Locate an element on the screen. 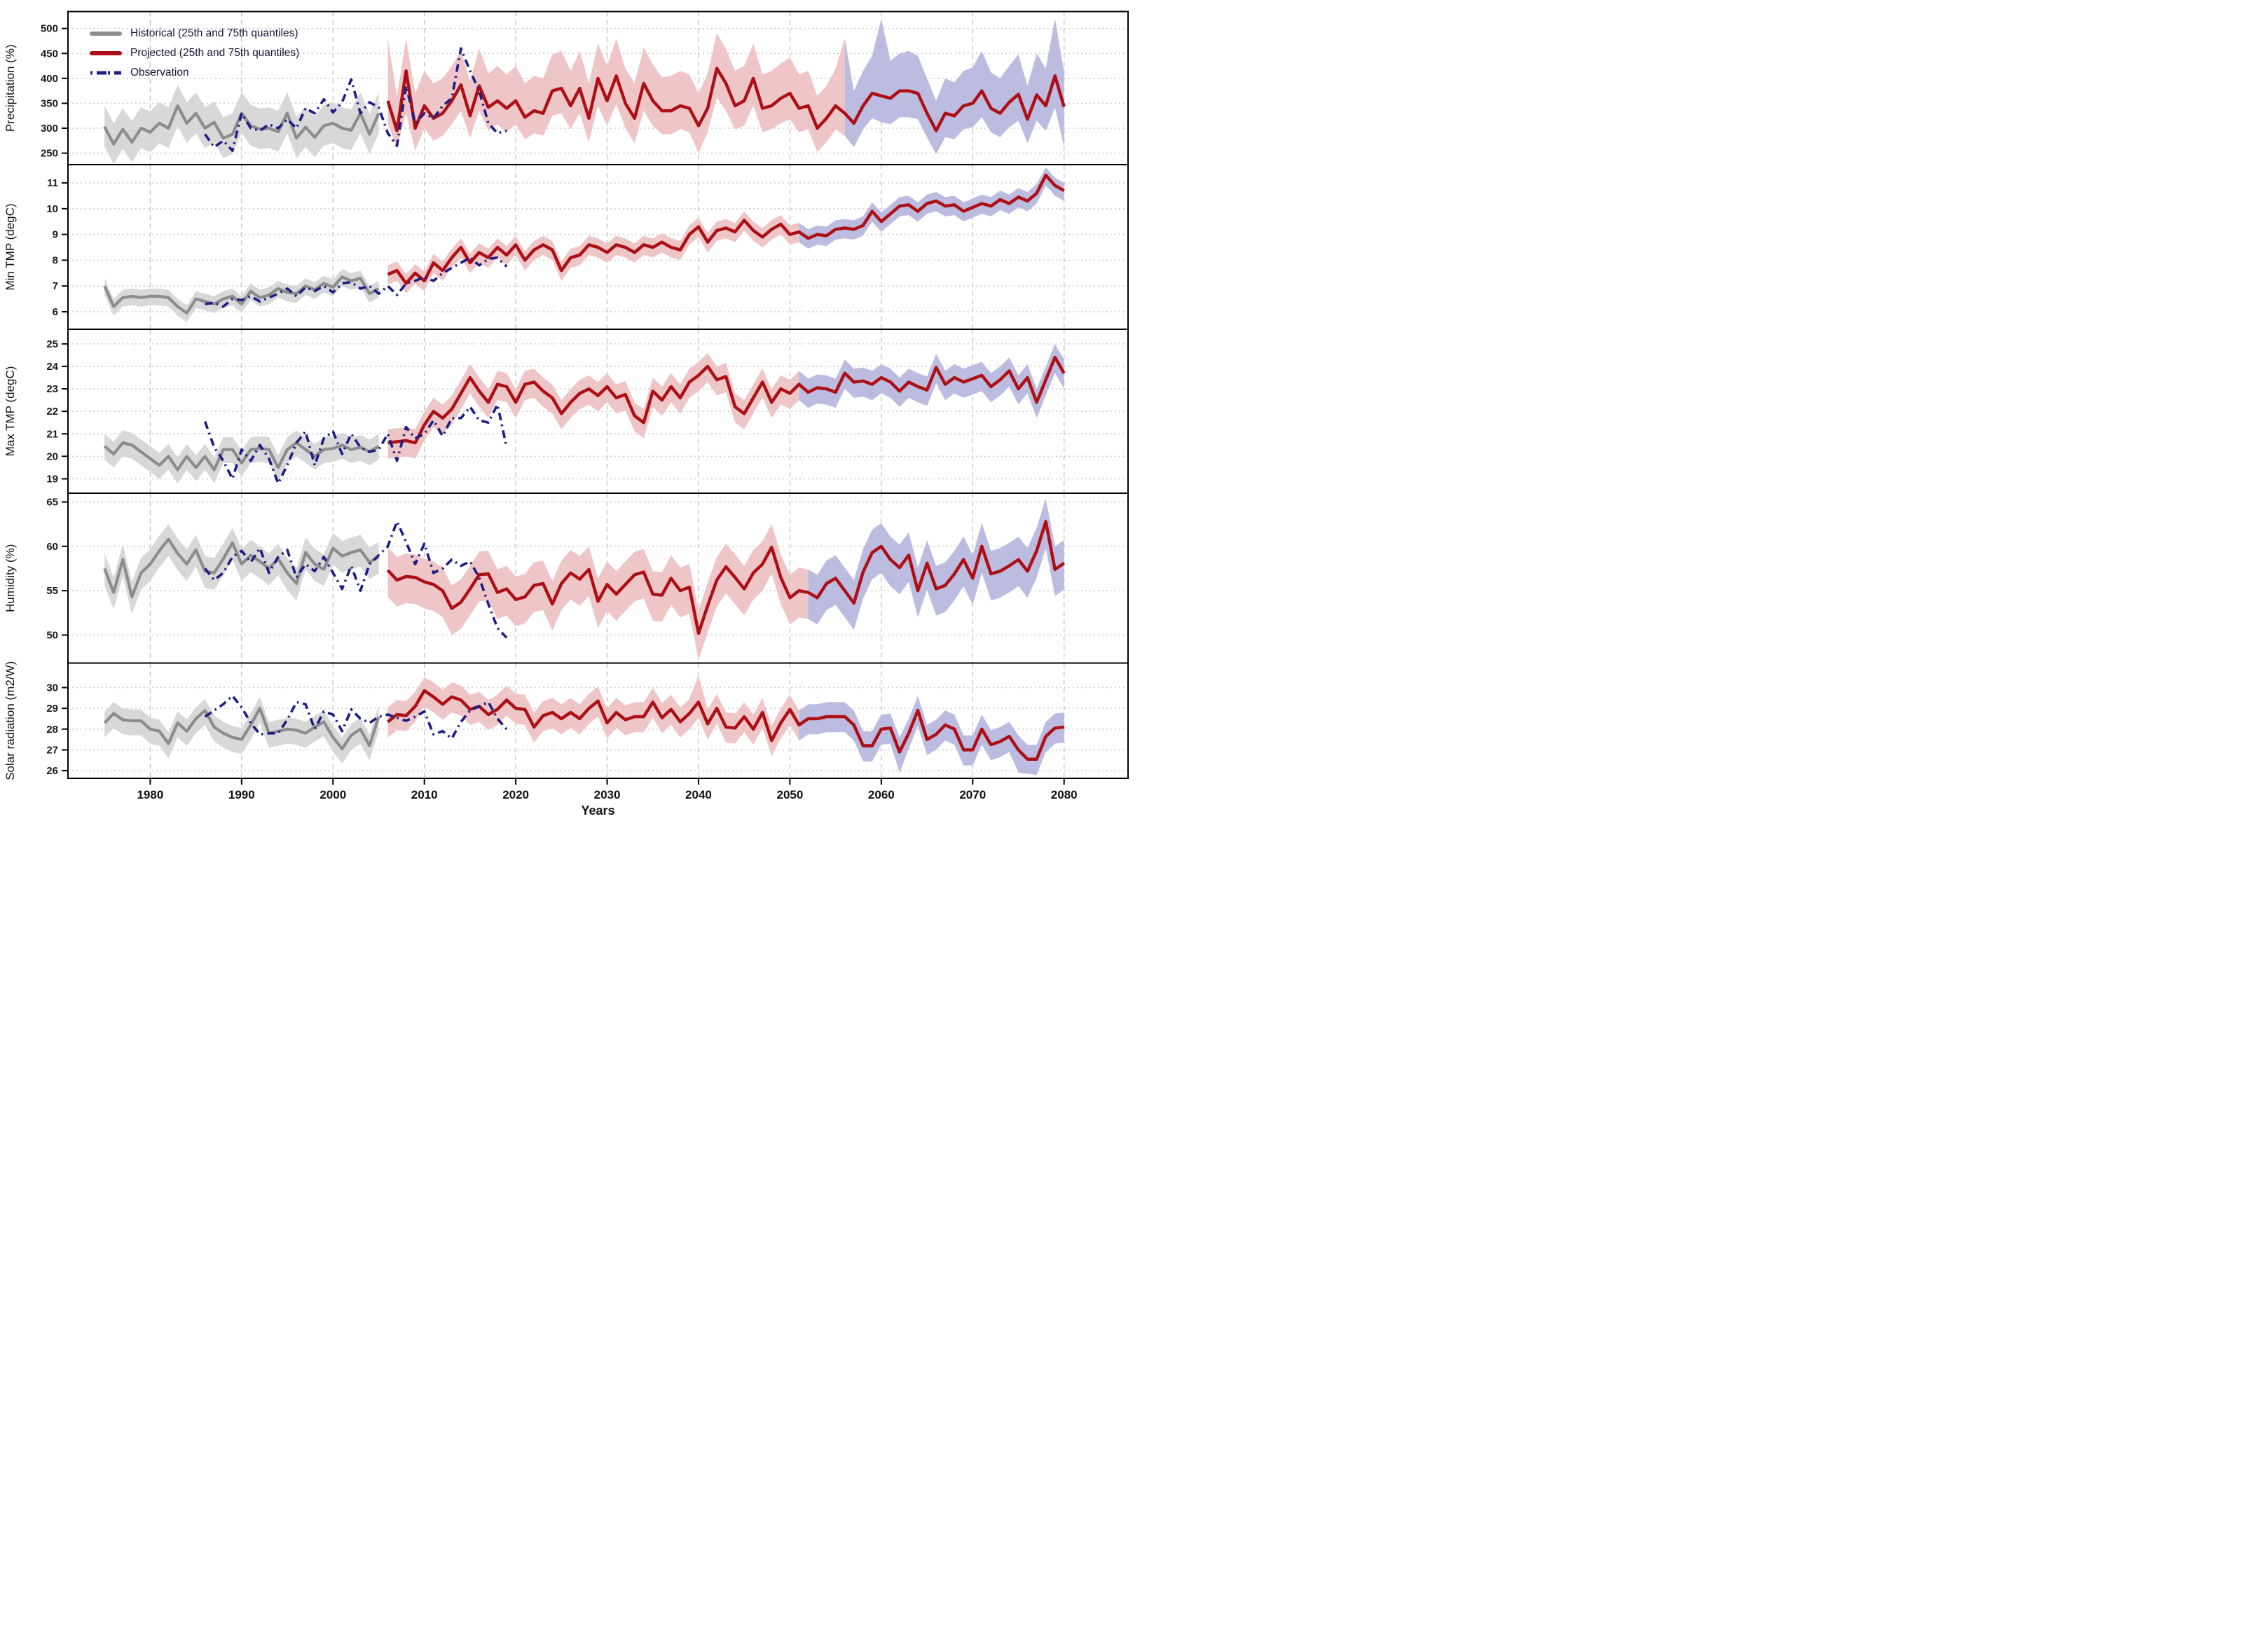 This screenshot has width=2268, height=1633. y-tick-label: 25 is located at coordinates (52, 344).